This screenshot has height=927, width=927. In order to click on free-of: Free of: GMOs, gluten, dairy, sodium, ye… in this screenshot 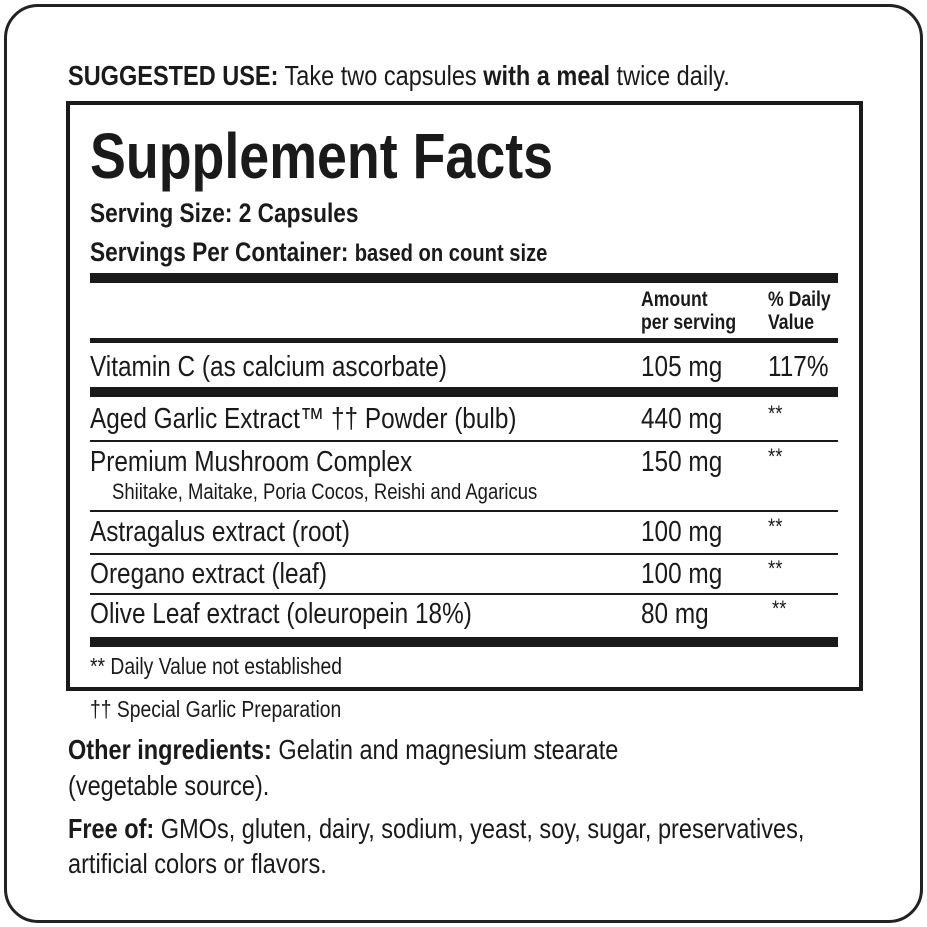, I will do `click(436, 829)`.